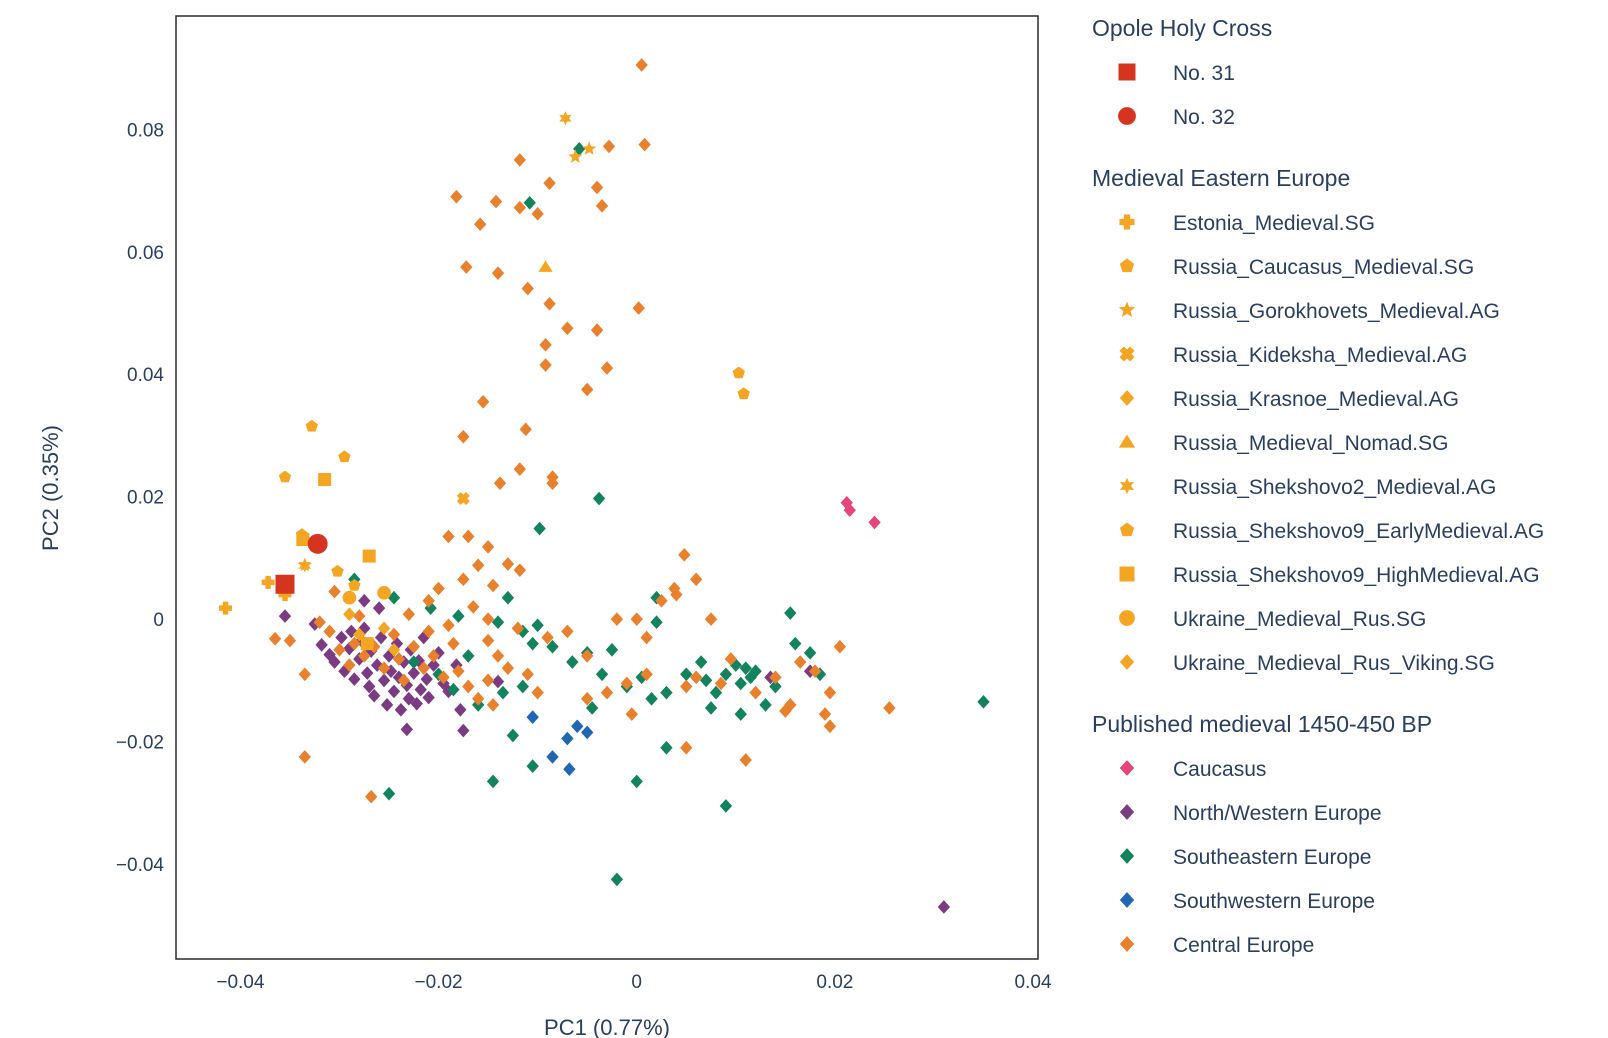  What do you see at coordinates (1247, 901) in the screenshot?
I see `legend-item-southwestern-europe: Southwestern Europe` at bounding box center [1247, 901].